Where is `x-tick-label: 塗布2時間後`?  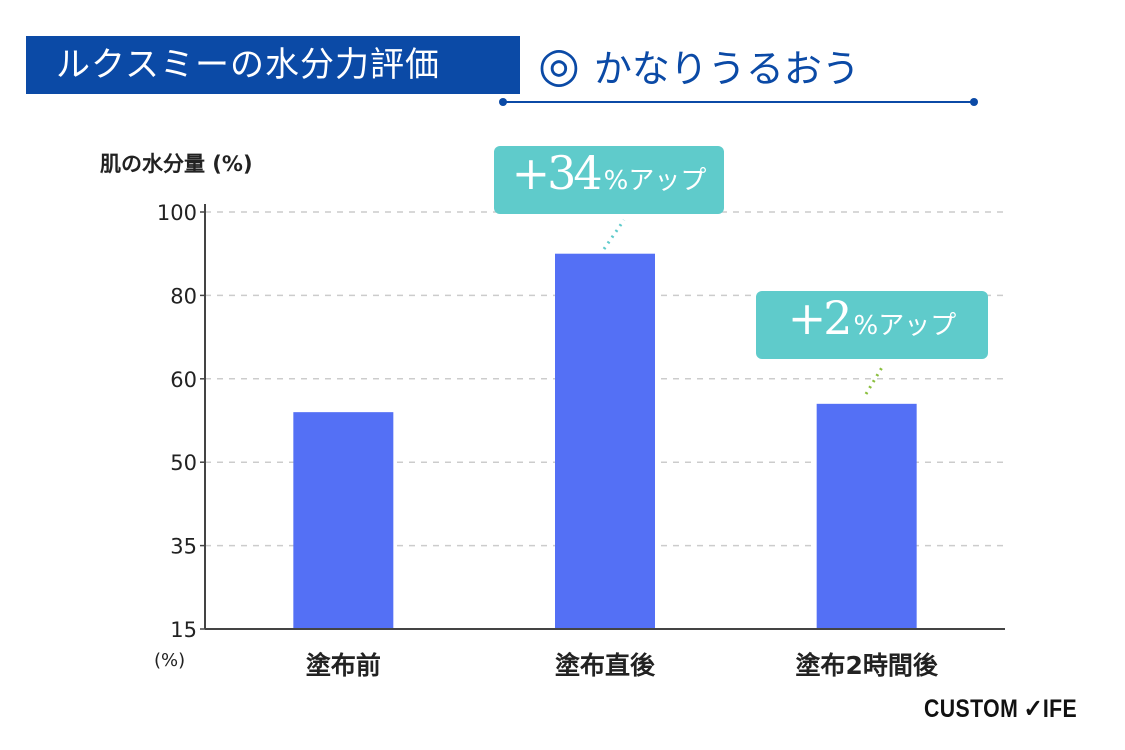
x-tick-label: 塗布2時間後 is located at coordinates (866, 665).